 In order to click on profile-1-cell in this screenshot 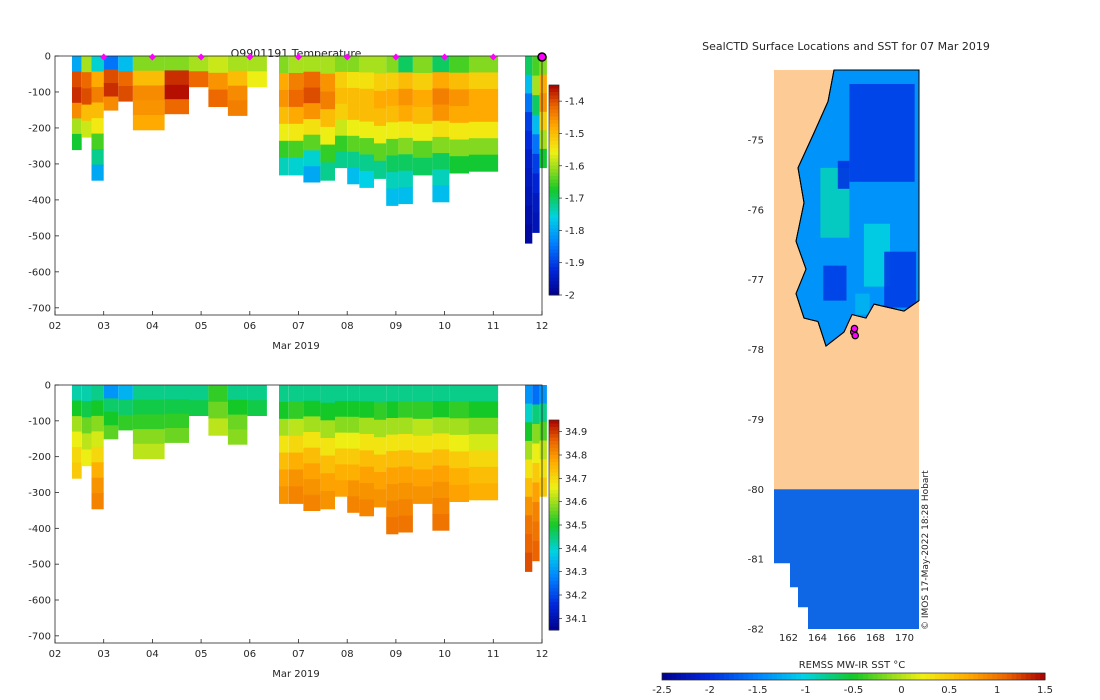, I will do `click(86, 458)`.